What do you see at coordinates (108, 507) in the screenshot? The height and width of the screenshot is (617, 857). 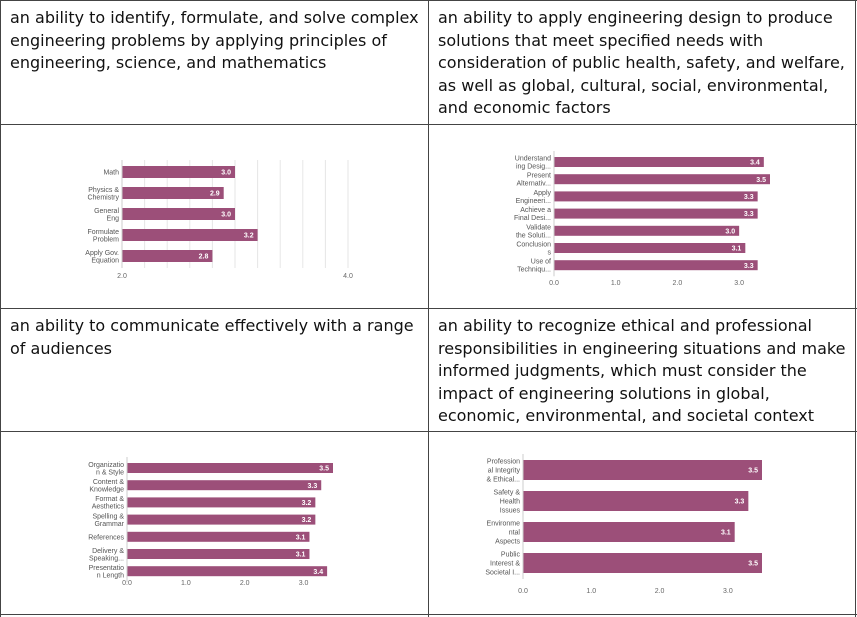 I see `category-label: Aesthetics` at bounding box center [108, 507].